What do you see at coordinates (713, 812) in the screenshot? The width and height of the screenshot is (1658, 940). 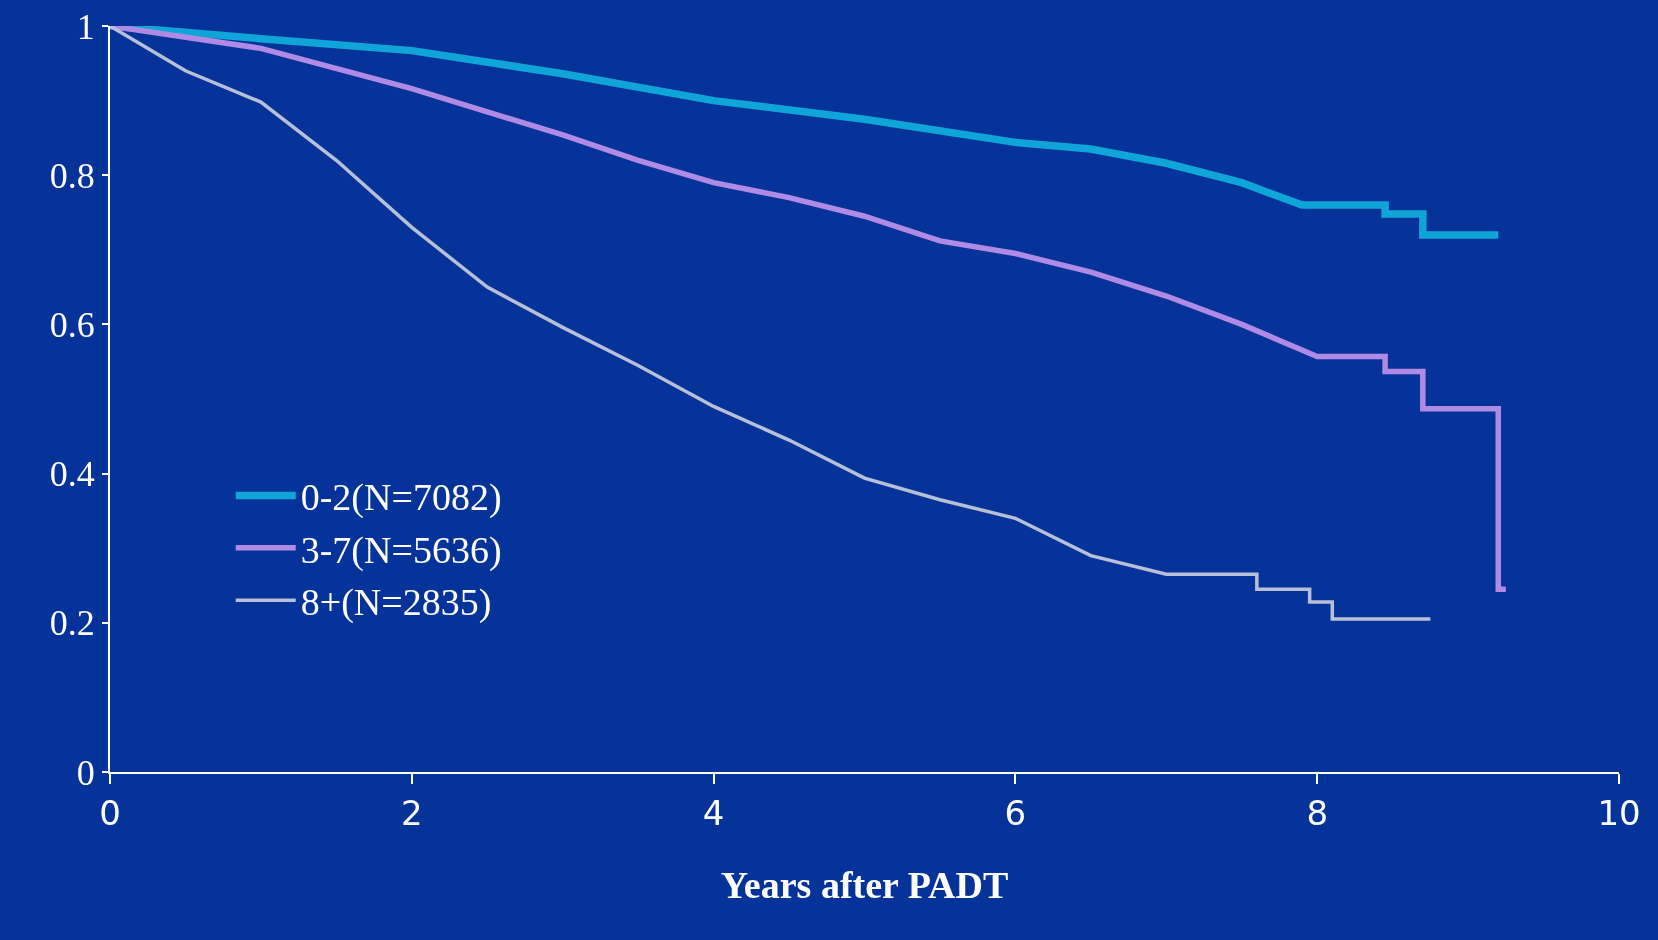 I see `x-tick-label: 4` at bounding box center [713, 812].